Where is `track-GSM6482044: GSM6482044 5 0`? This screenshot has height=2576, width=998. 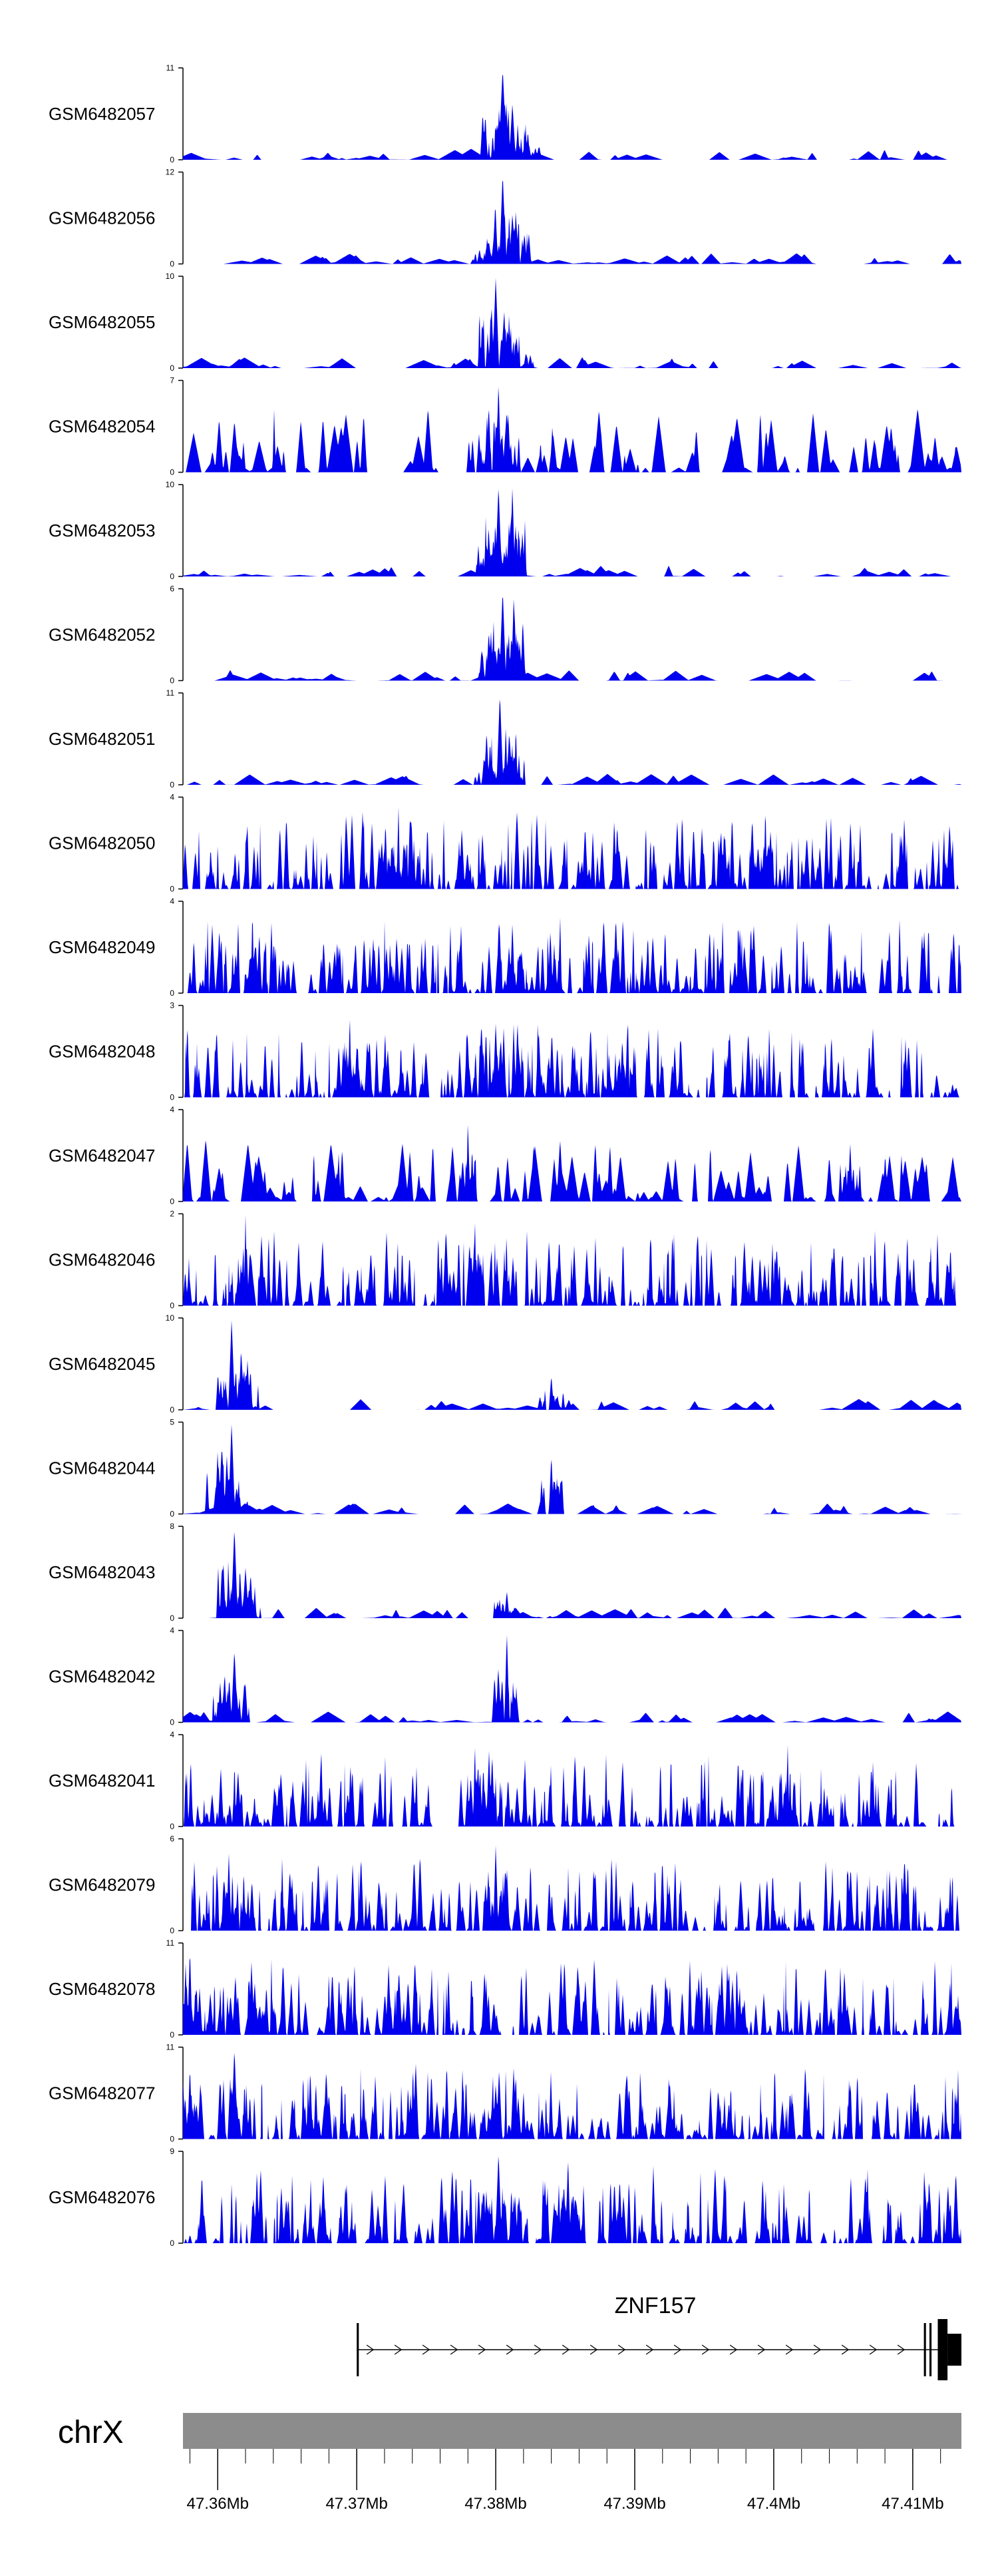 track-GSM6482044: GSM6482044 5 0 is located at coordinates (505, 1468).